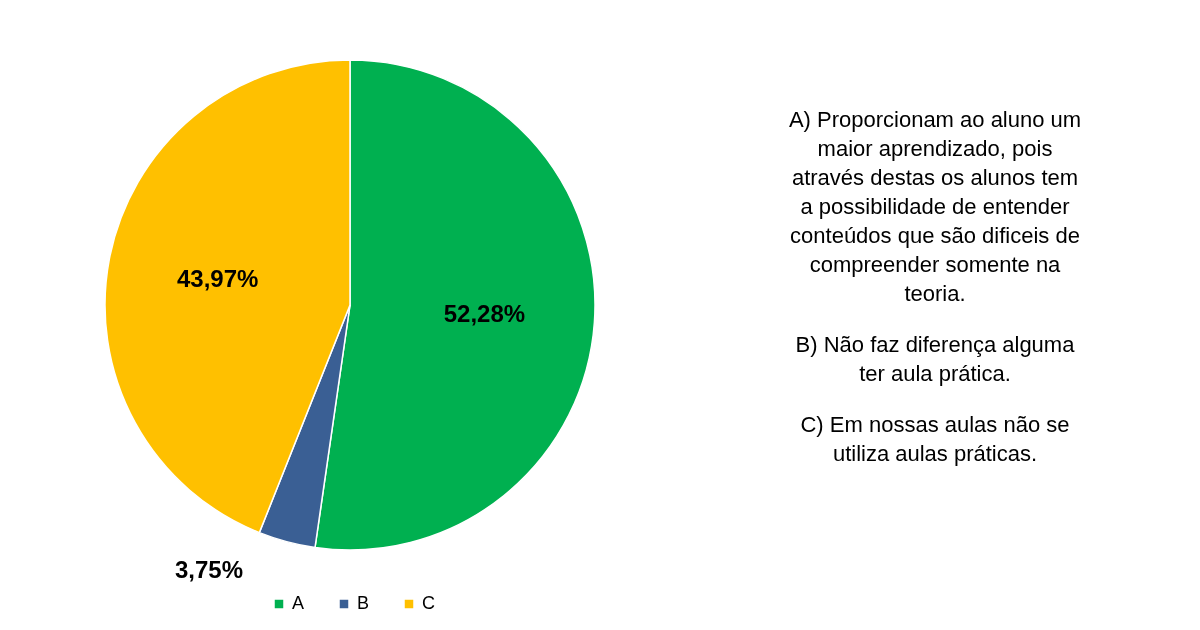 The image size is (1200, 630). What do you see at coordinates (935, 206) in the screenshot?
I see `text: A) Proporcionam ao aluno um maior aprendizado, pois através destas os alunos tem a possibilidade de entender conteúdos que são dificeis de compreender somente na teoria.` at bounding box center [935, 206].